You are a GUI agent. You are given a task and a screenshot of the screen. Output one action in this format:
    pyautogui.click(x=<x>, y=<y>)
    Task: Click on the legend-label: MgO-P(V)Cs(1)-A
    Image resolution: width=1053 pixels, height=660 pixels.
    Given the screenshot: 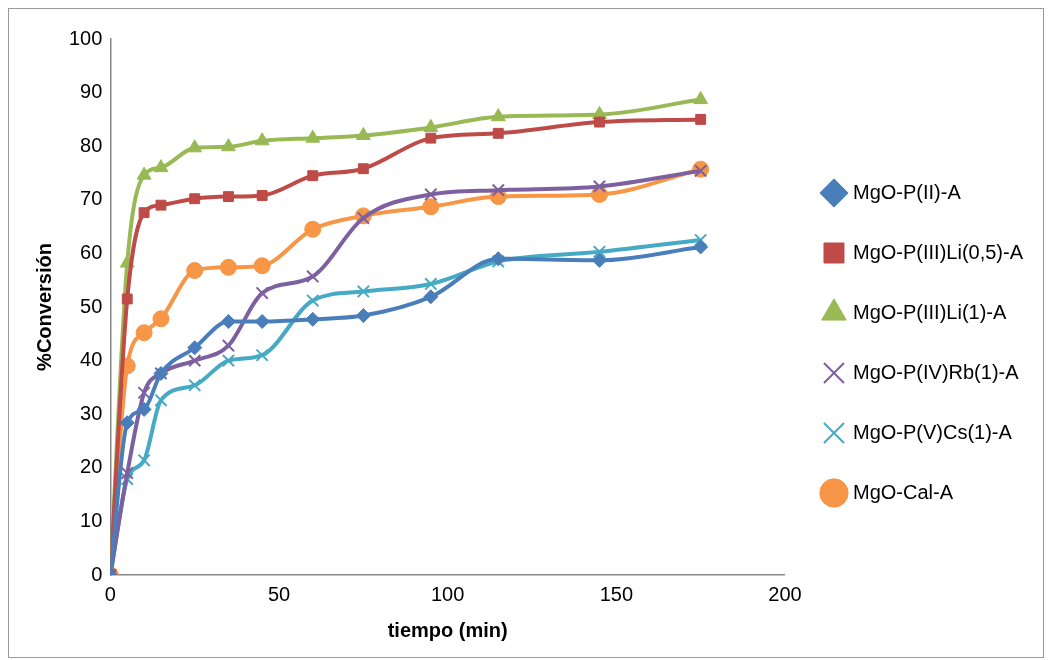 What is the action you would take?
    pyautogui.click(x=932, y=431)
    